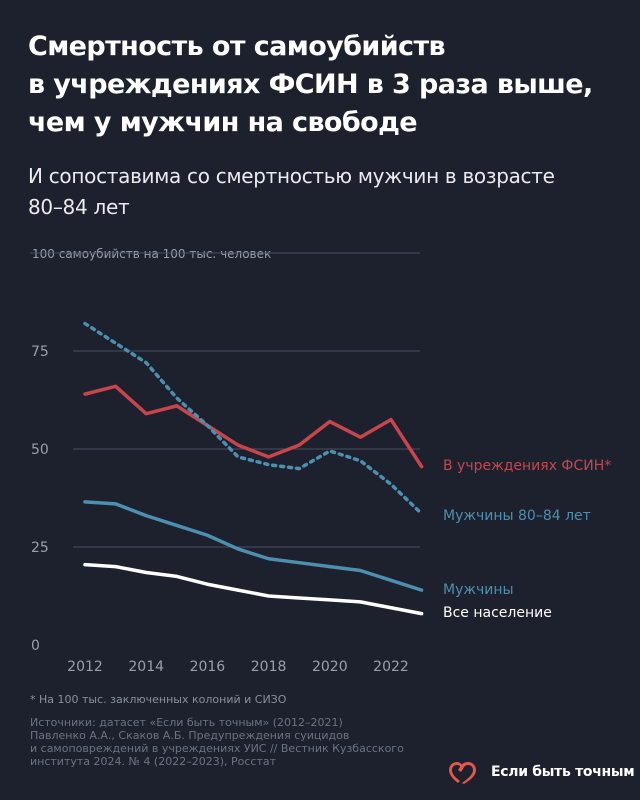  Describe the element at coordinates (79, 207) in the screenshot. I see `subtitle-line-2: 80–84 лет` at that location.